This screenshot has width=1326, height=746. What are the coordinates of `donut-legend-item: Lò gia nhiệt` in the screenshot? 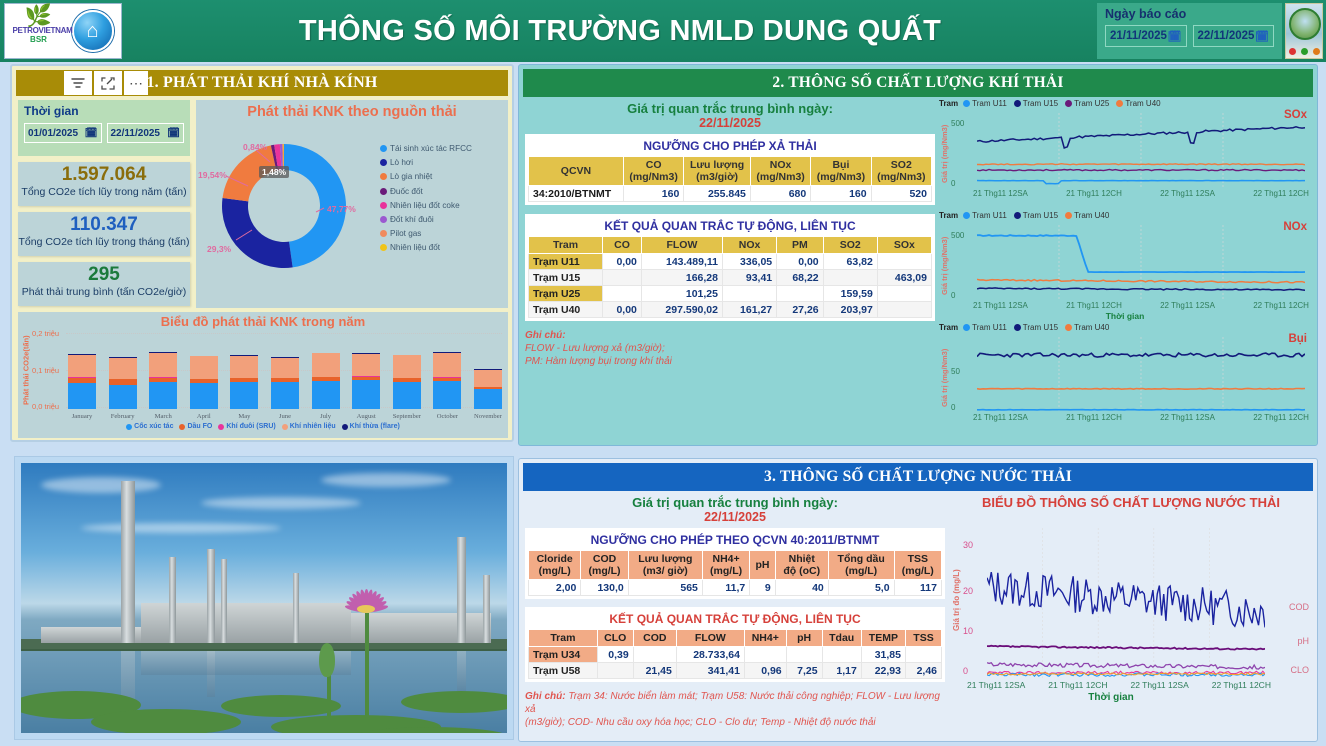 It's located at (442, 176).